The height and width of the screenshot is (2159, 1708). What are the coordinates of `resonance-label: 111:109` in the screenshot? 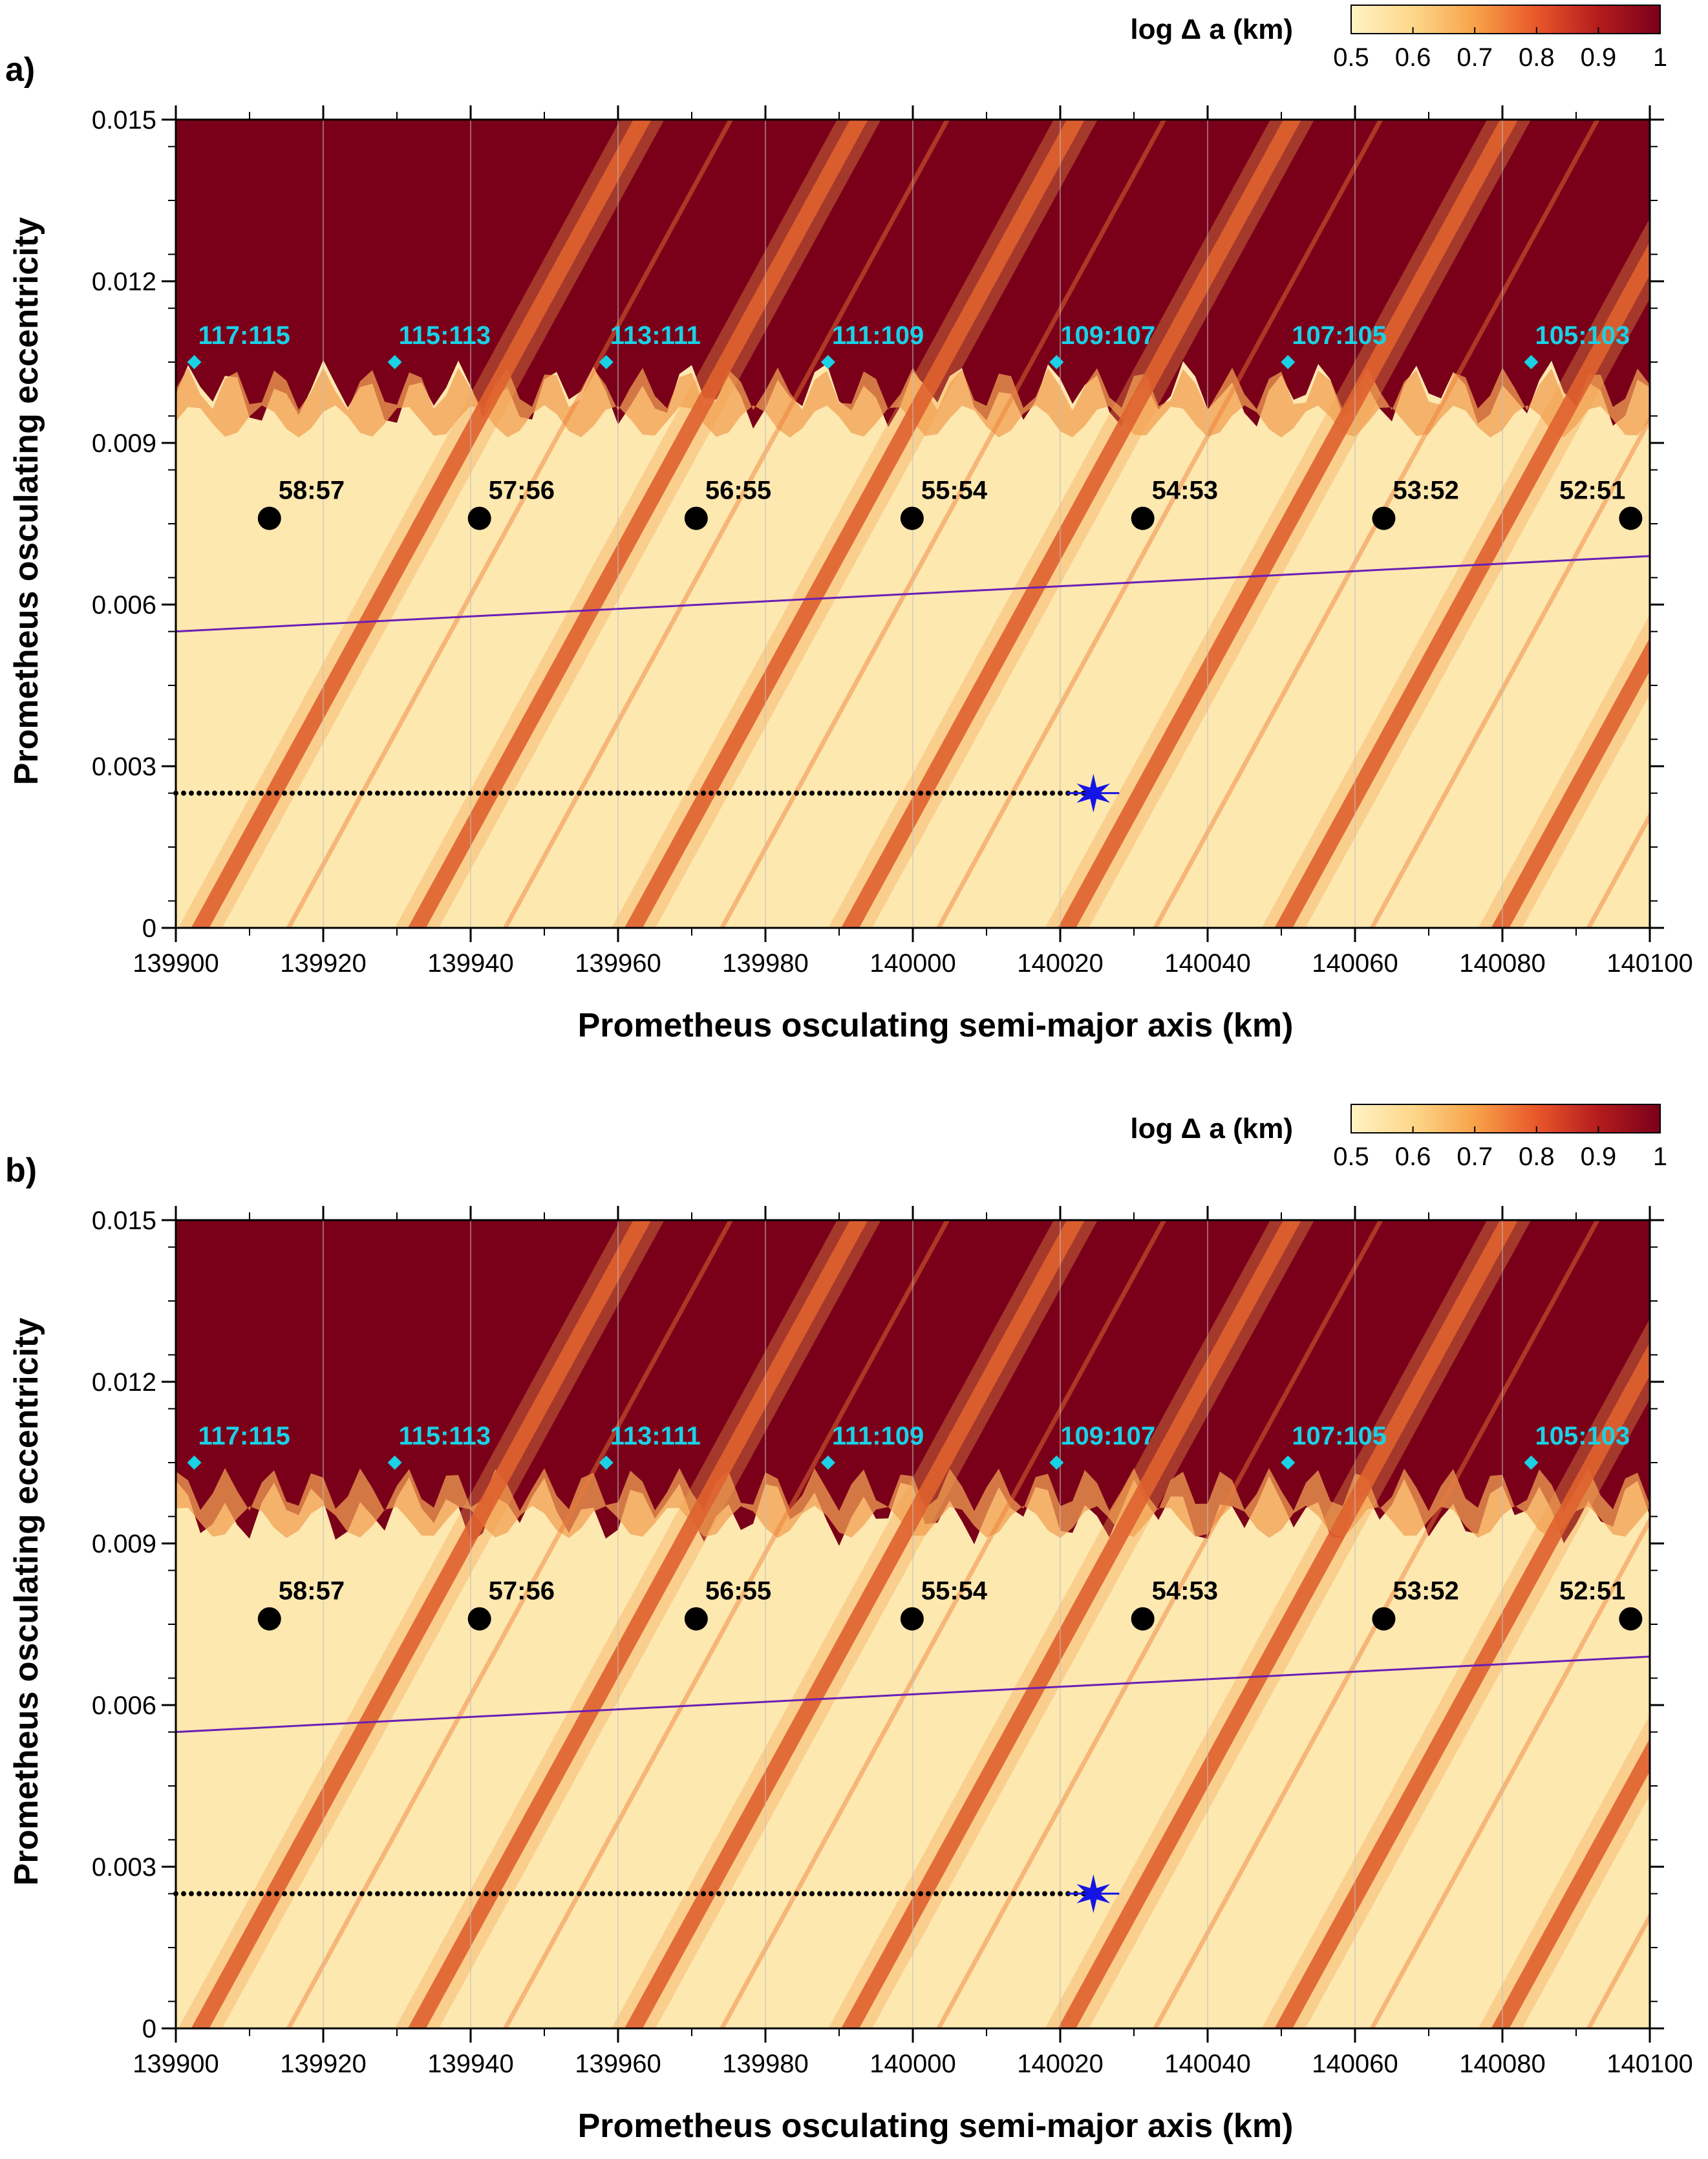 It's located at (878, 335).